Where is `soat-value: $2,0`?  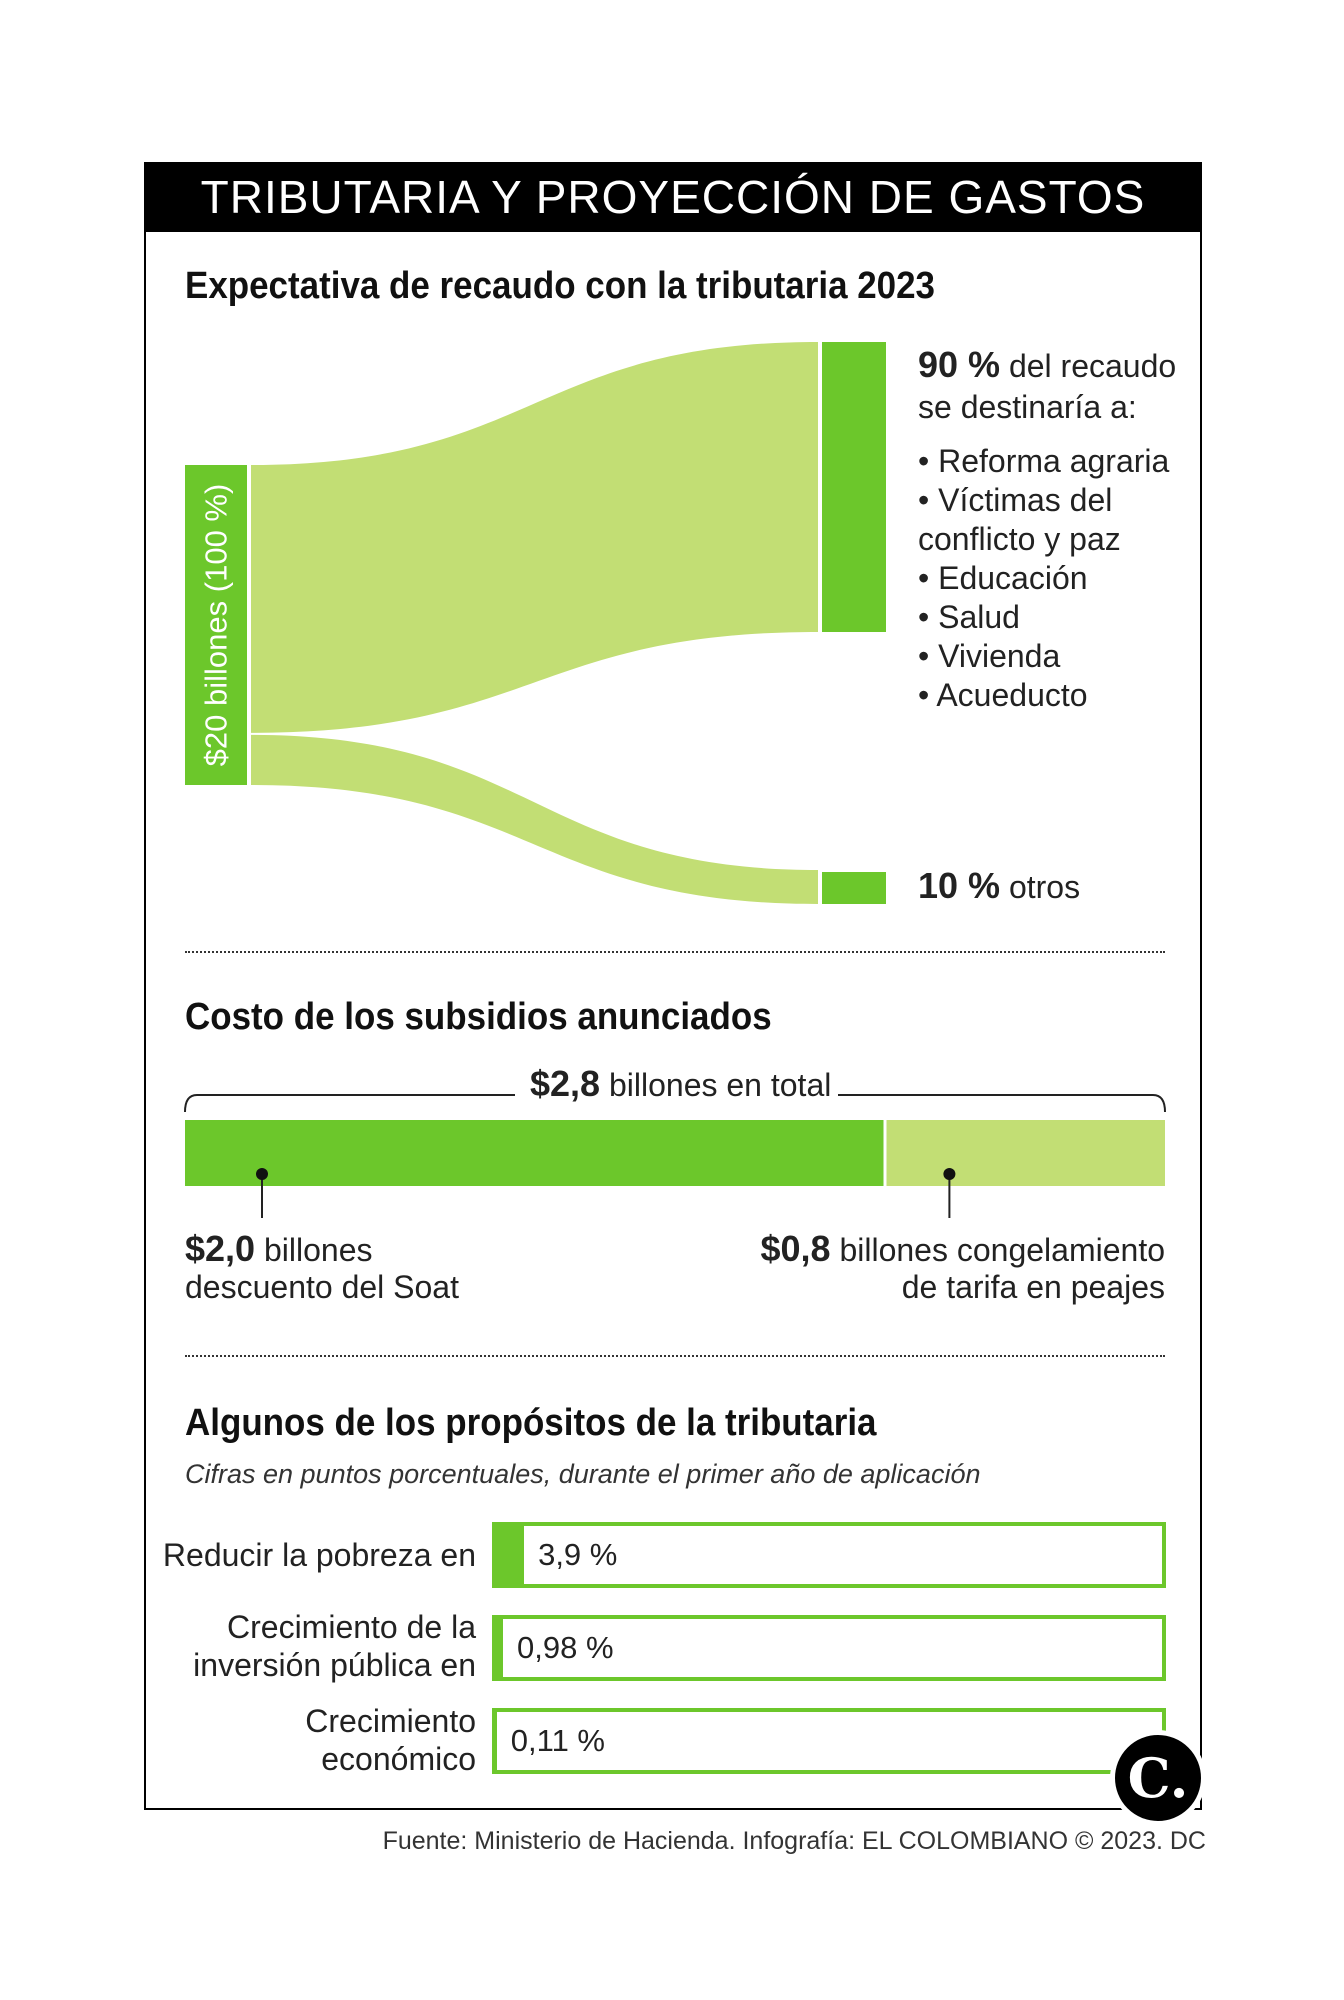 soat-value: $2,0 is located at coordinates (220, 1248).